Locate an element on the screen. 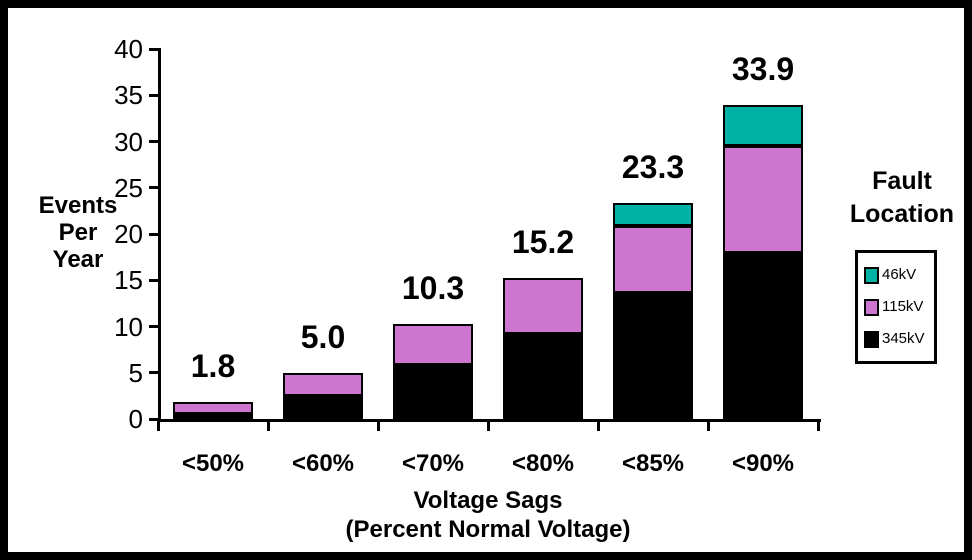 This screenshot has height=560, width=972. legend-entry-label: 46kV is located at coordinates (899, 274).